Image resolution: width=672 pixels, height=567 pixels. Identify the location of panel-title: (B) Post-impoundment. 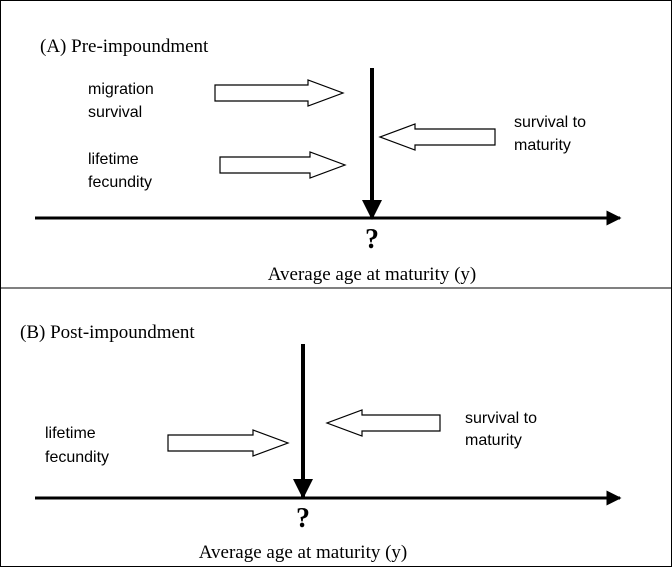
(107, 332).